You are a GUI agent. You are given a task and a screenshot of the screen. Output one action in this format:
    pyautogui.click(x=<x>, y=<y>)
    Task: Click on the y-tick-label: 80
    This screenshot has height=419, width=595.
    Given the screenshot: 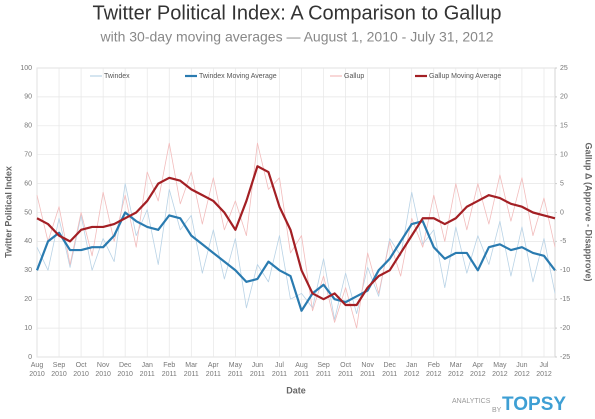 What is the action you would take?
    pyautogui.click(x=28, y=126)
    